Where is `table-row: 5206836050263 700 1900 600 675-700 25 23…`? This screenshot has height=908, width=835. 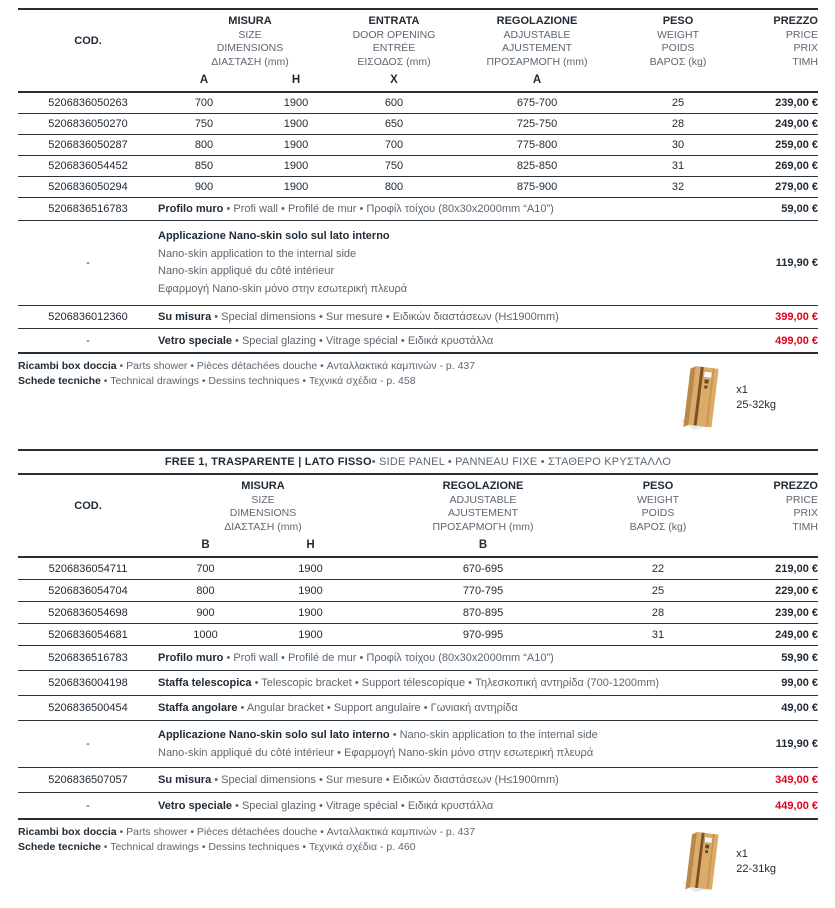 table-row: 5206836050263 700 1900 600 675-700 25 23… is located at coordinates (418, 103).